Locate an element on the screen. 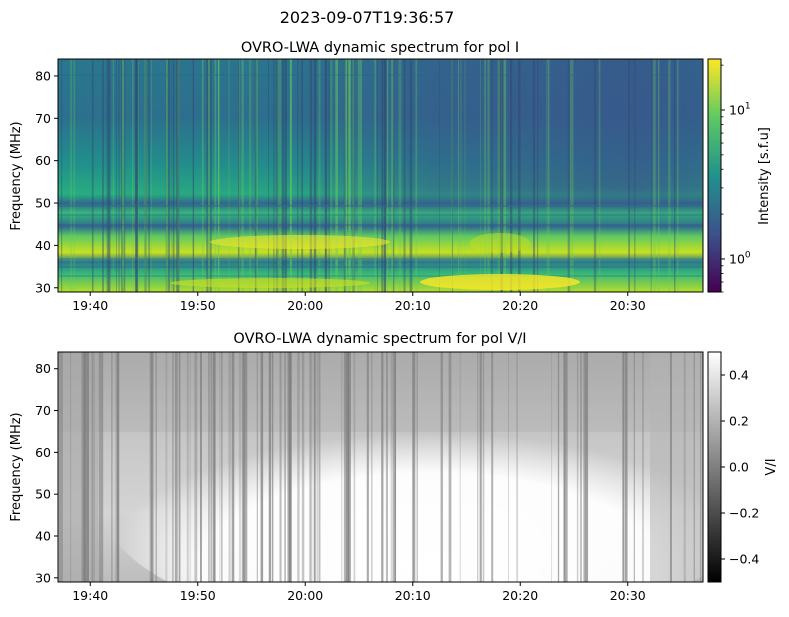 The image size is (789, 617). y-tick-label: 70 is located at coordinates (43, 410).